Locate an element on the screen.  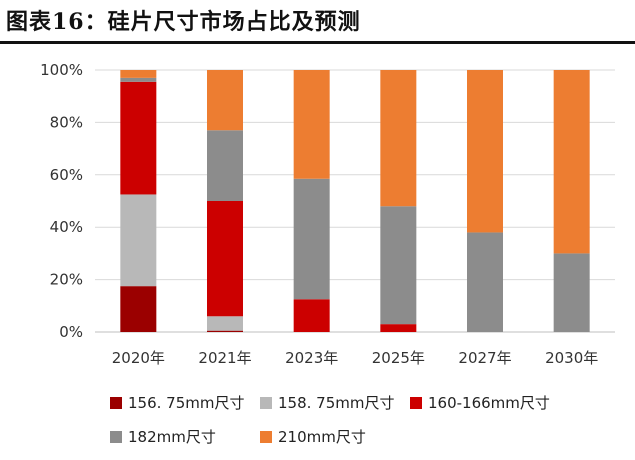
legend-item: 210mm尺寸 is located at coordinates (313, 436).